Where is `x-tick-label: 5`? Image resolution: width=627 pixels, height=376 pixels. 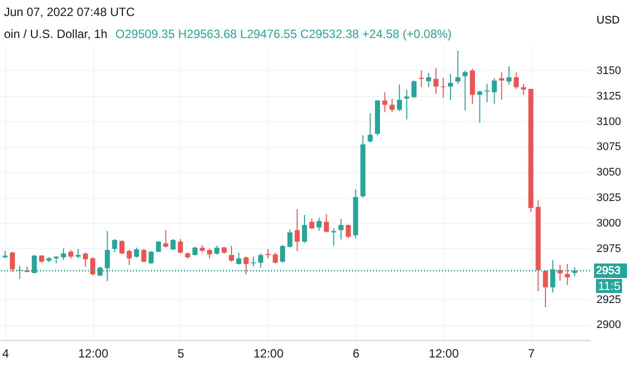 x-tick-label: 5 is located at coordinates (181, 353).